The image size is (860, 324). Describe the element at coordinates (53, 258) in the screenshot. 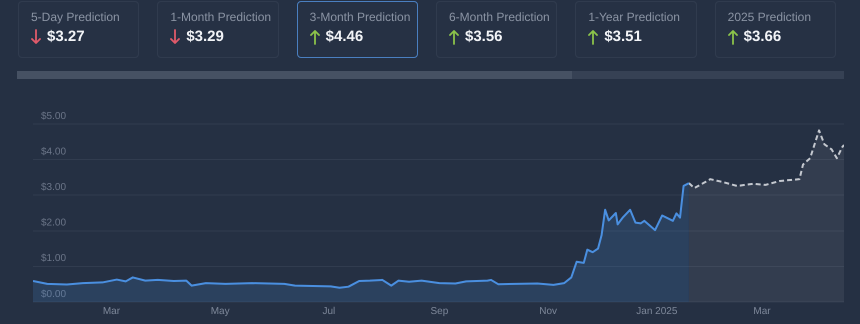

I see `y-tick-label: $1.00` at that location.